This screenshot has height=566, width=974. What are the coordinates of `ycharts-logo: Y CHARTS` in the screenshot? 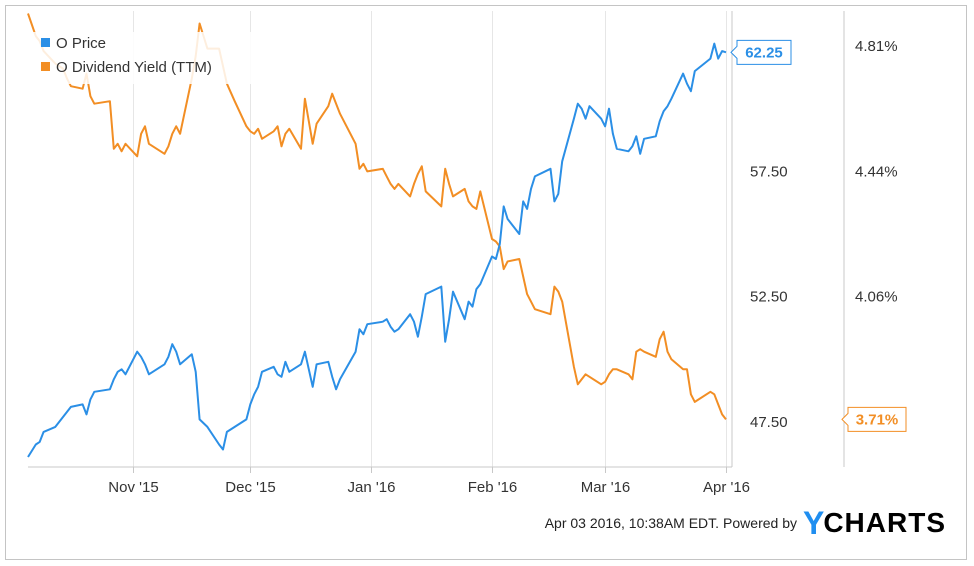 It's located at (874, 523).